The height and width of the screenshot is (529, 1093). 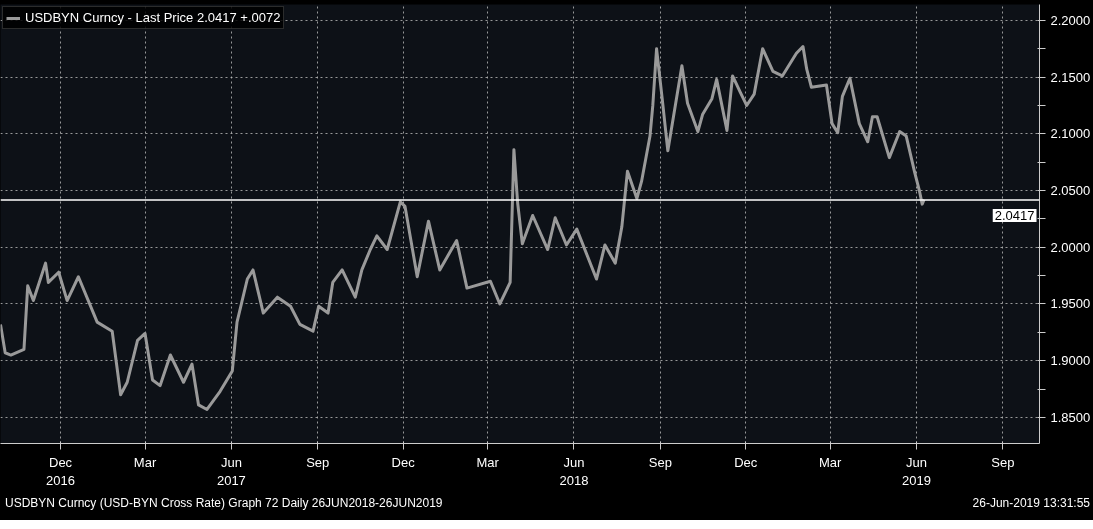 I want to click on text: USDBYN Curncy (USD-BYN Cross Rate) Graph 72 Daily 26JUN2018-26JUN2019, so click(x=224, y=503).